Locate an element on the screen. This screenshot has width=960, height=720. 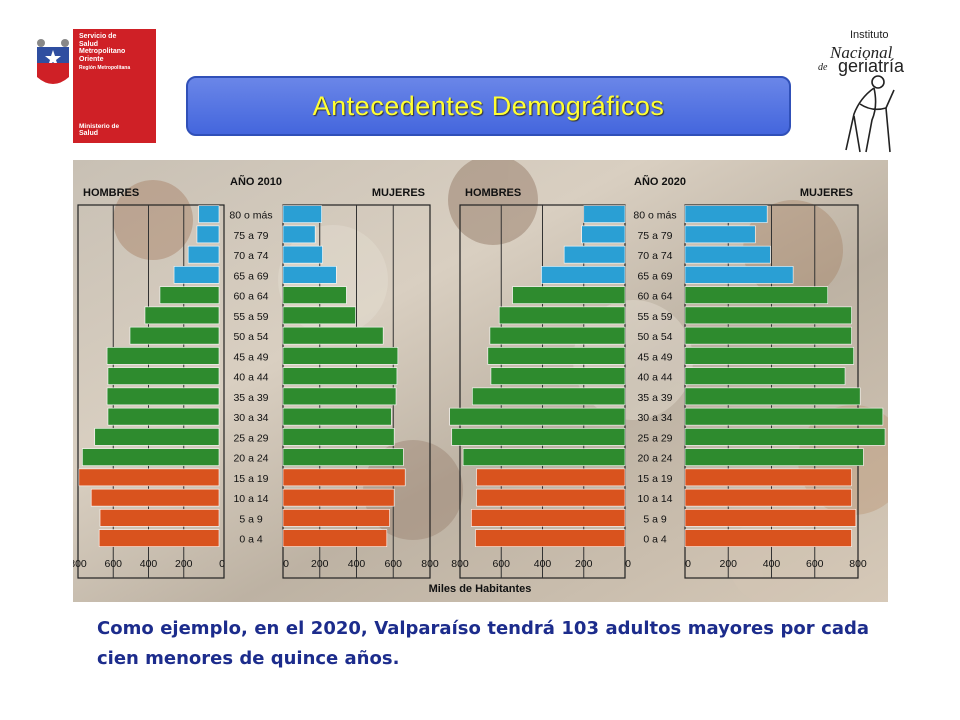
chart-title: AÑO 2010 is located at coordinates (256, 181).